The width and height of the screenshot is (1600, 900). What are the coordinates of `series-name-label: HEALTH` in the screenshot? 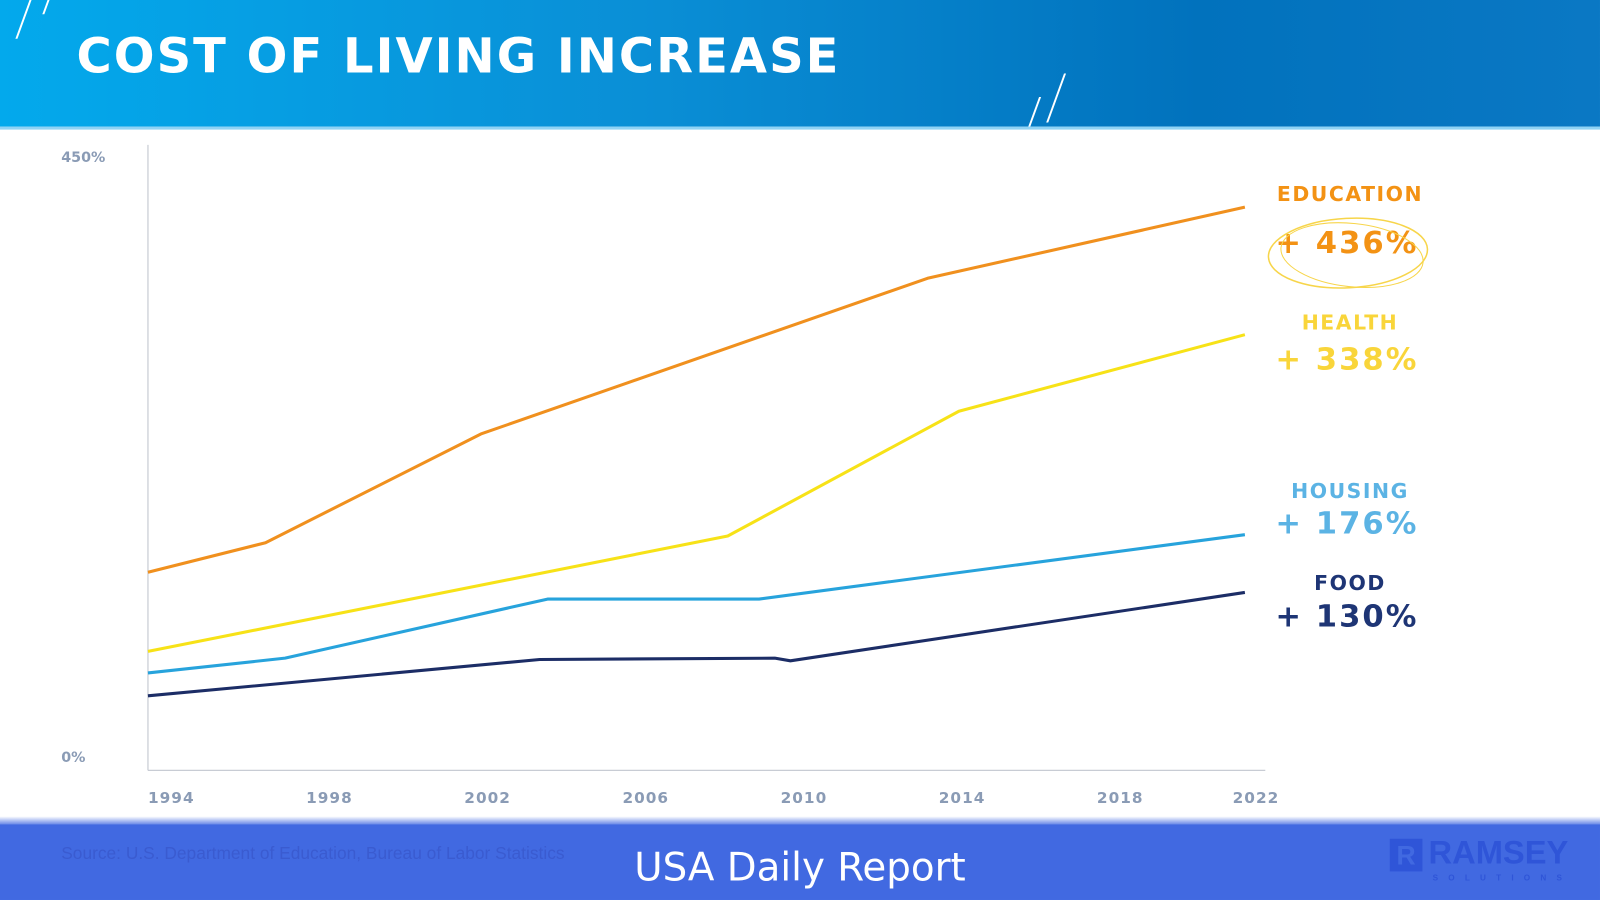 It's located at (1350, 323).